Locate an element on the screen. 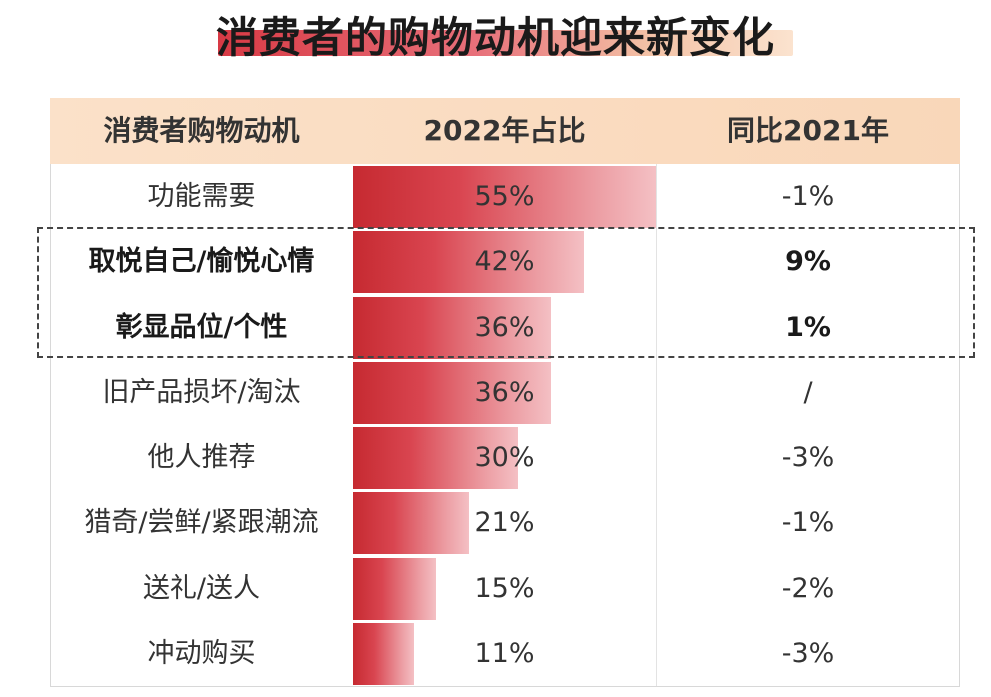  row-label: 冲动购买 is located at coordinates (201, 653).